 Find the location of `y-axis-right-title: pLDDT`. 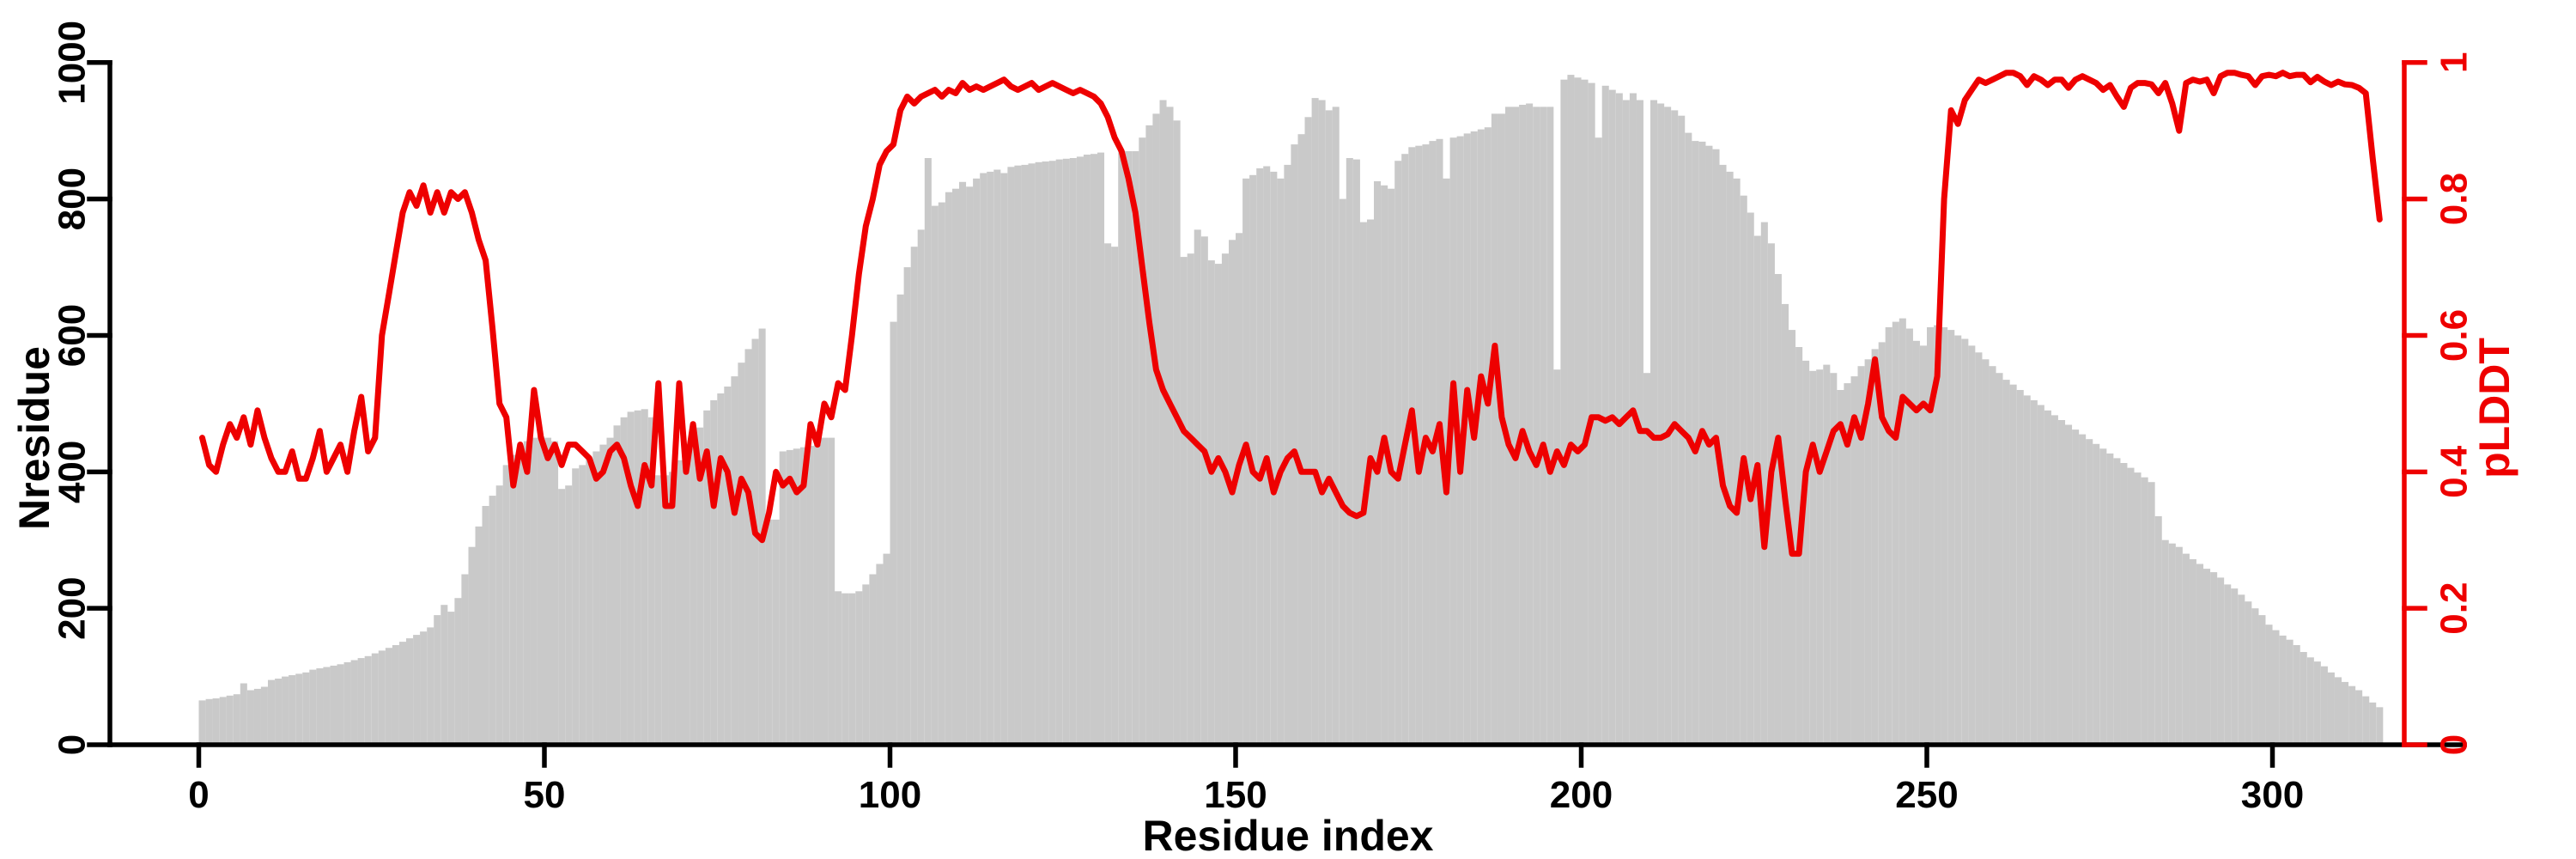

y-axis-right-title: pLDDT is located at coordinates (2494, 408).